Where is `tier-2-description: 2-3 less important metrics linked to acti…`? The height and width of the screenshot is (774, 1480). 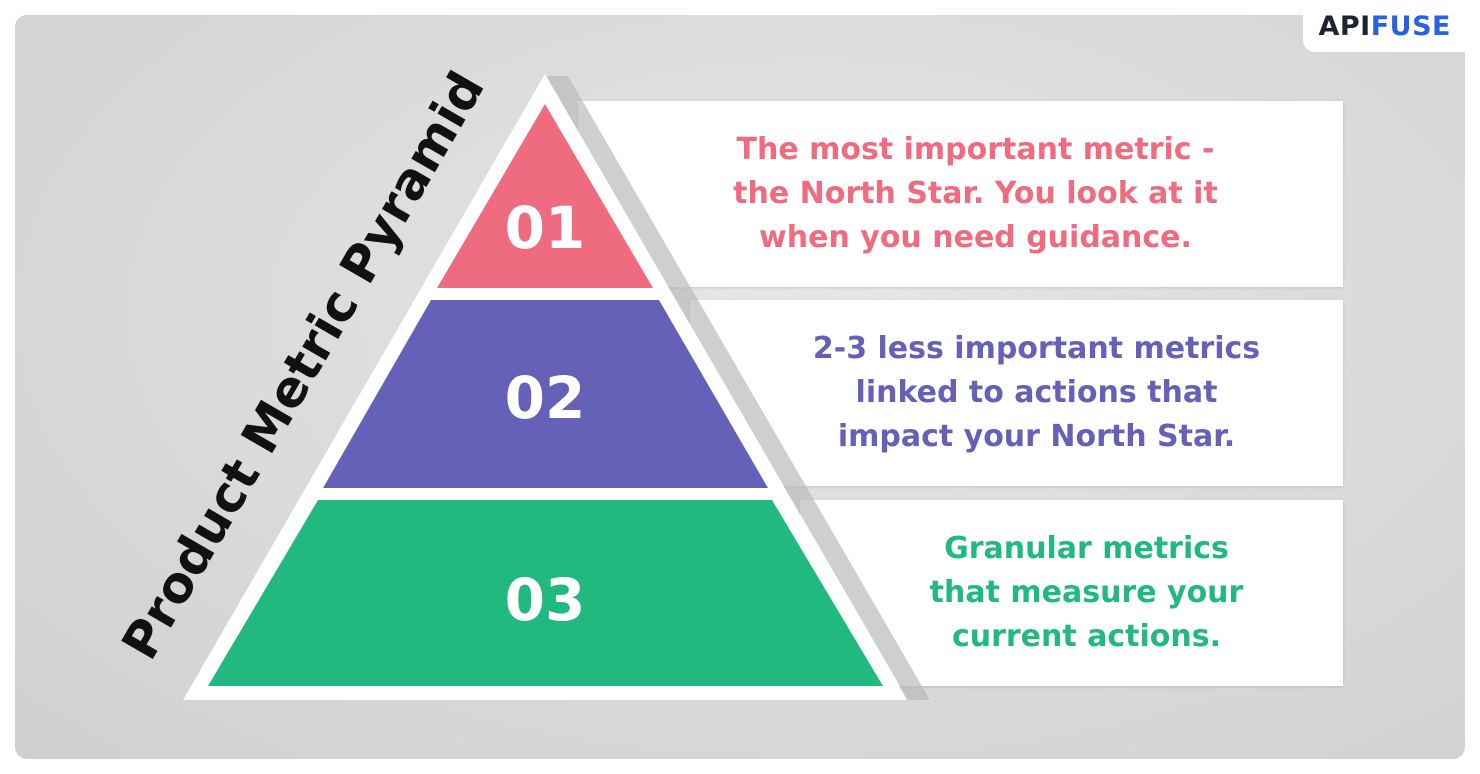
tier-2-description: 2-3 less important metrics linked to acti… is located at coordinates (1036, 393).